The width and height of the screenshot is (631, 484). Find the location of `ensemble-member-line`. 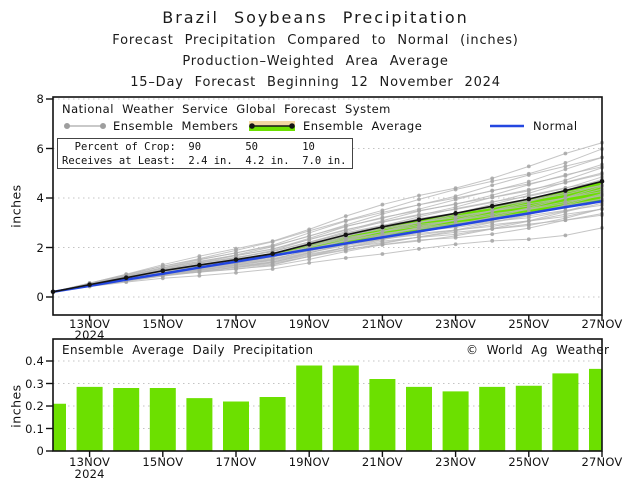

ensemble-member-line is located at coordinates (327, 260).